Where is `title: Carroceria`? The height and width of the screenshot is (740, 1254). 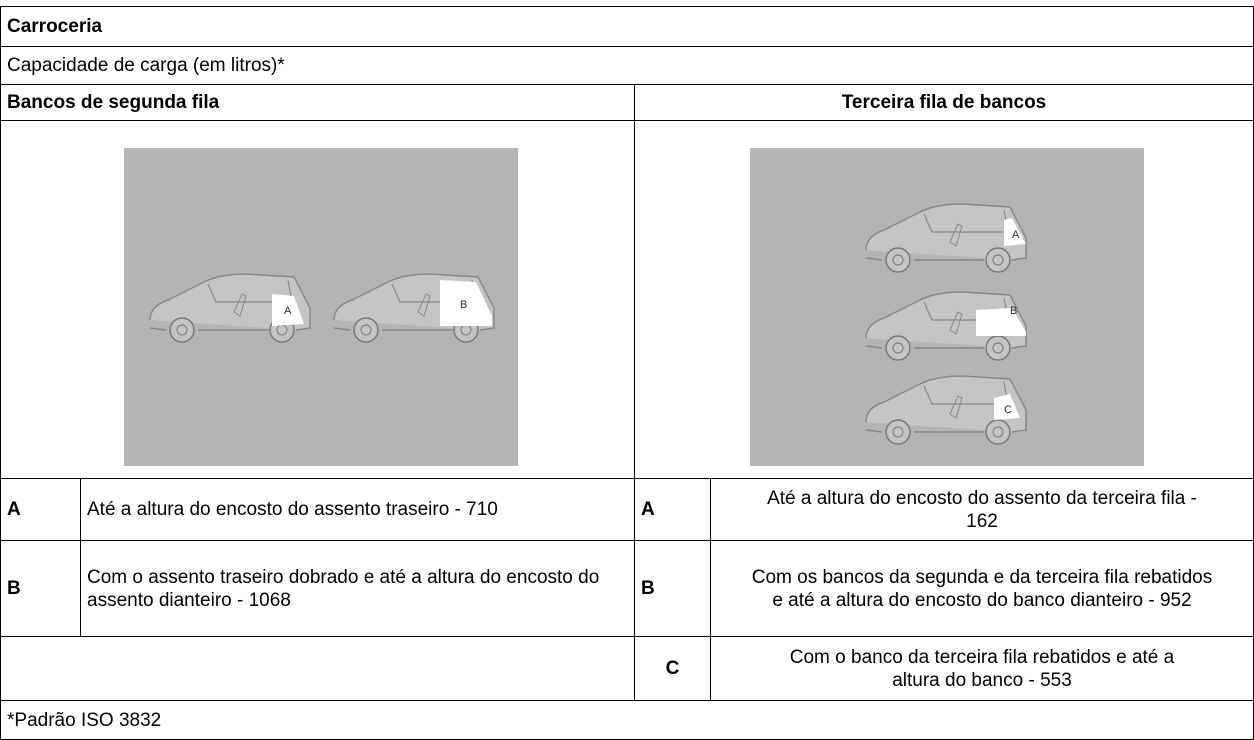
title: Carroceria is located at coordinates (627, 26).